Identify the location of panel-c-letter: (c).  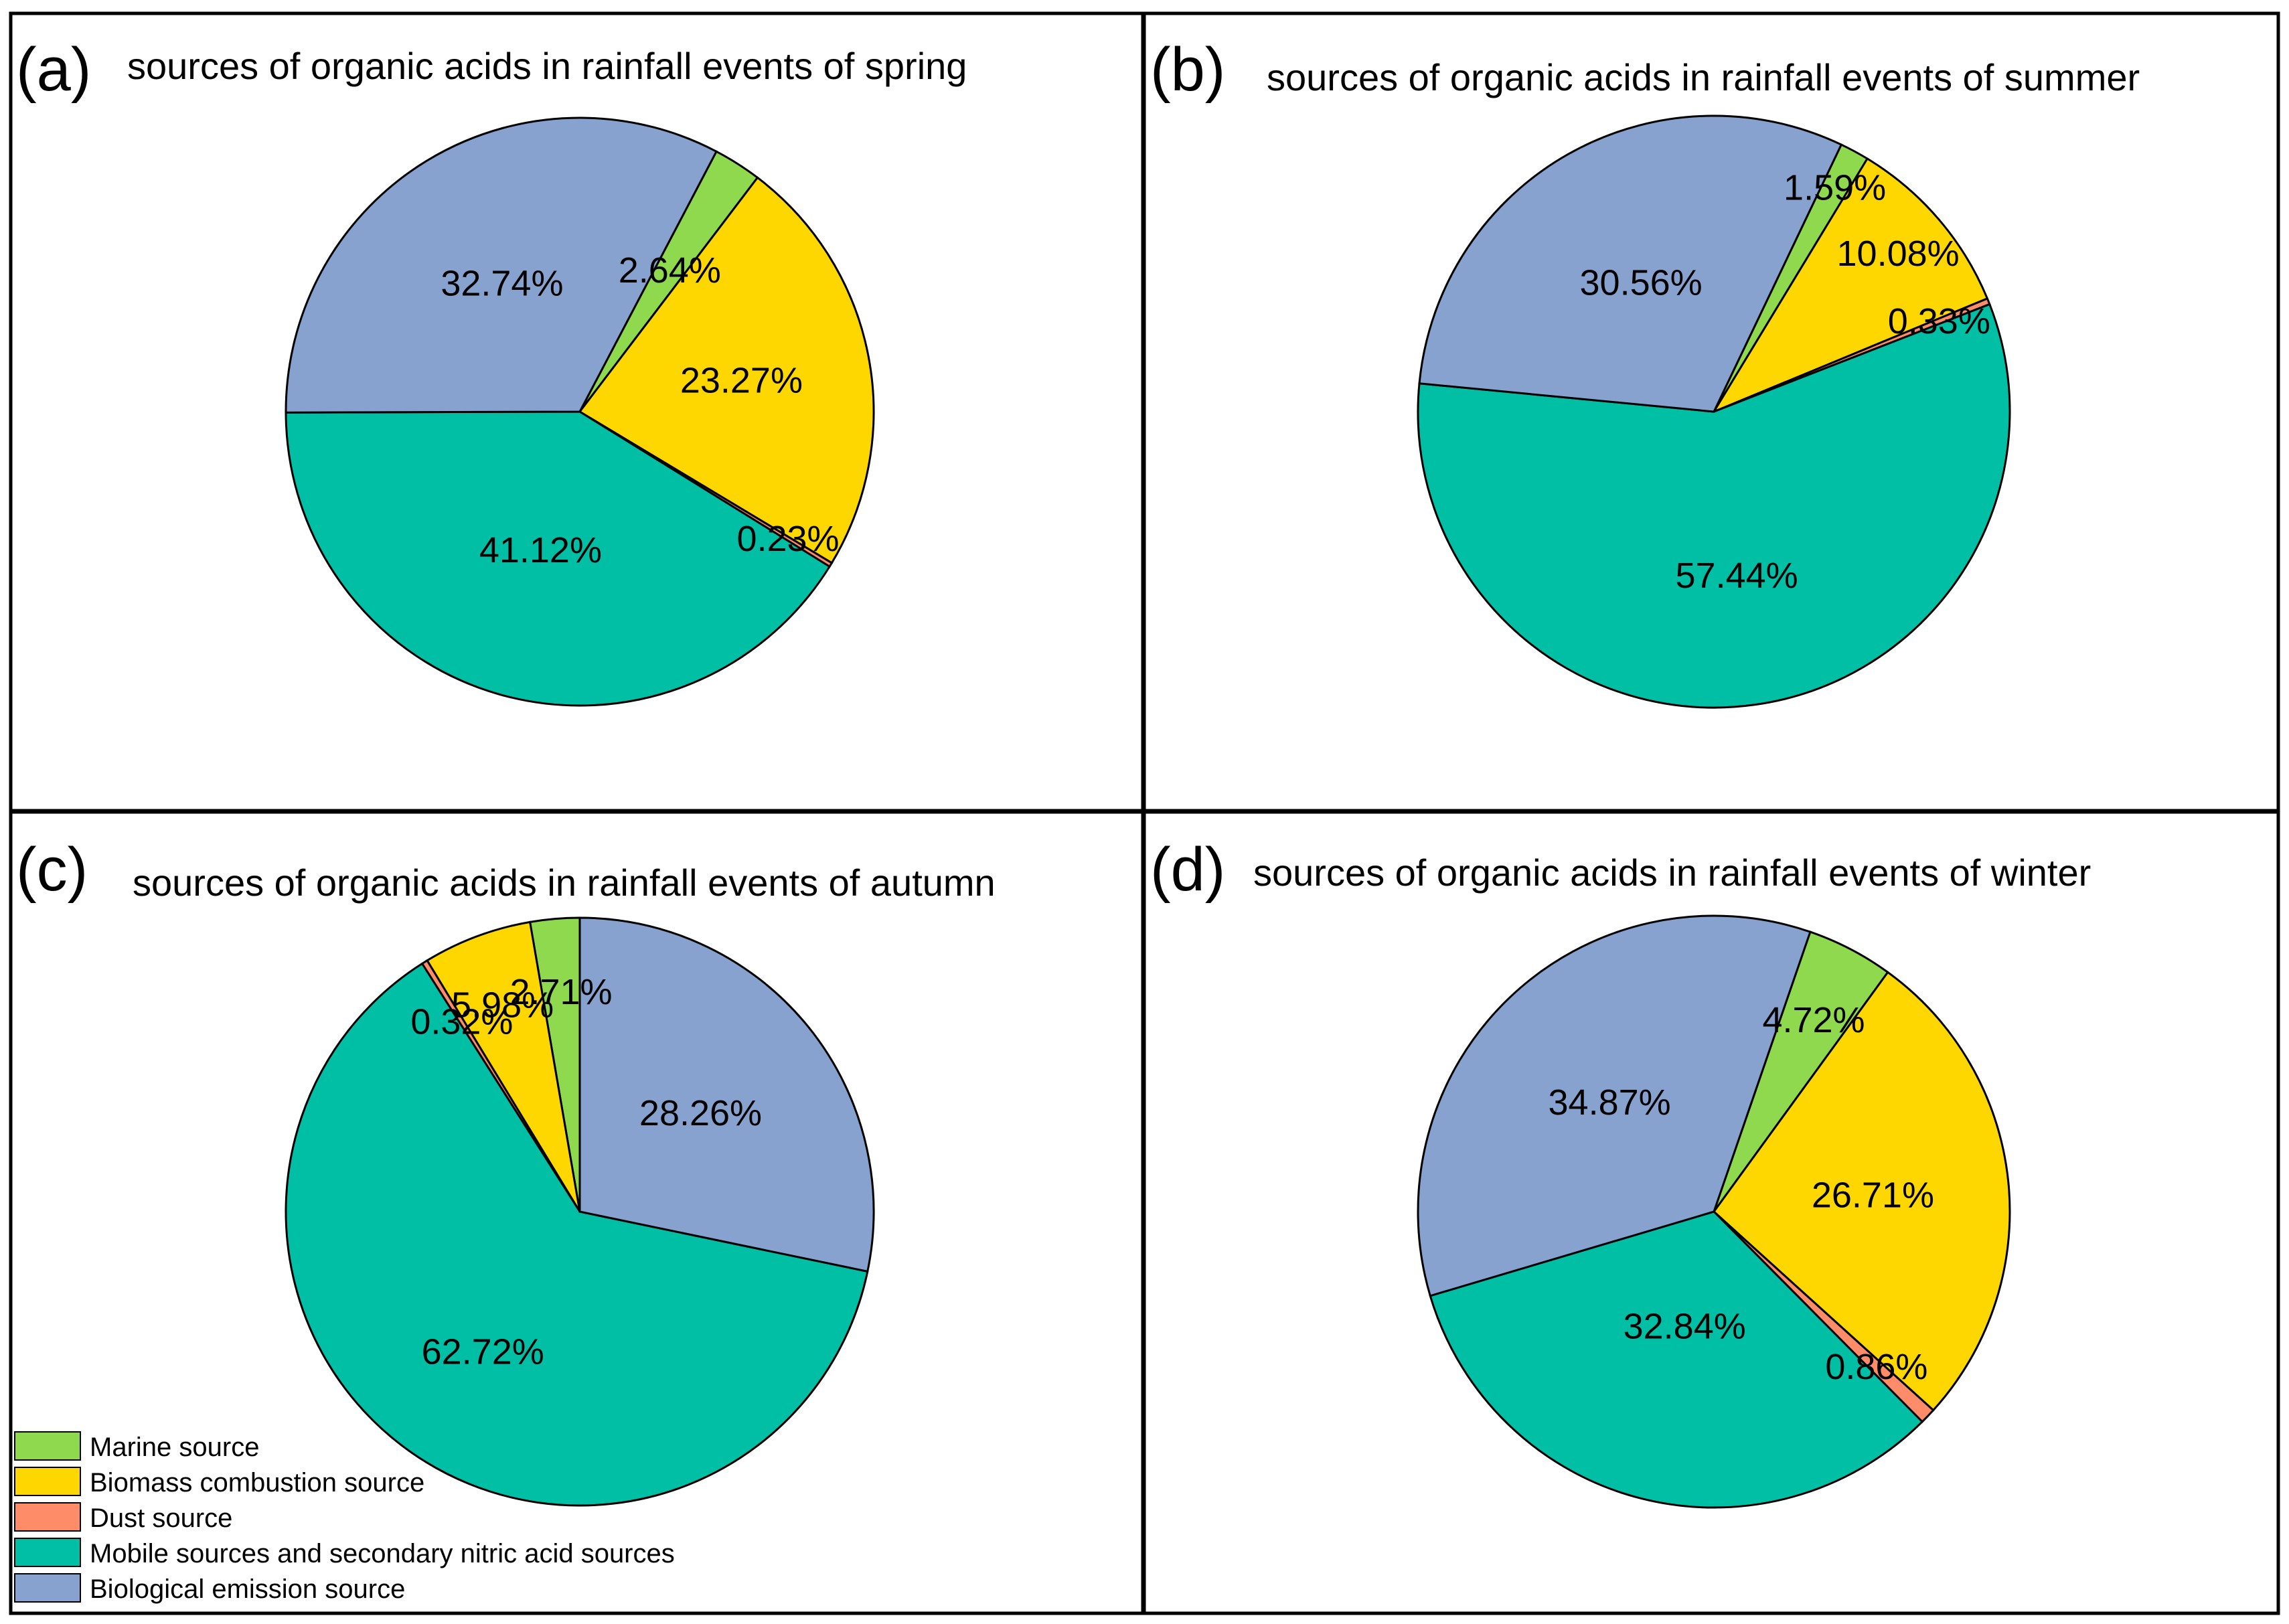
(52, 870).